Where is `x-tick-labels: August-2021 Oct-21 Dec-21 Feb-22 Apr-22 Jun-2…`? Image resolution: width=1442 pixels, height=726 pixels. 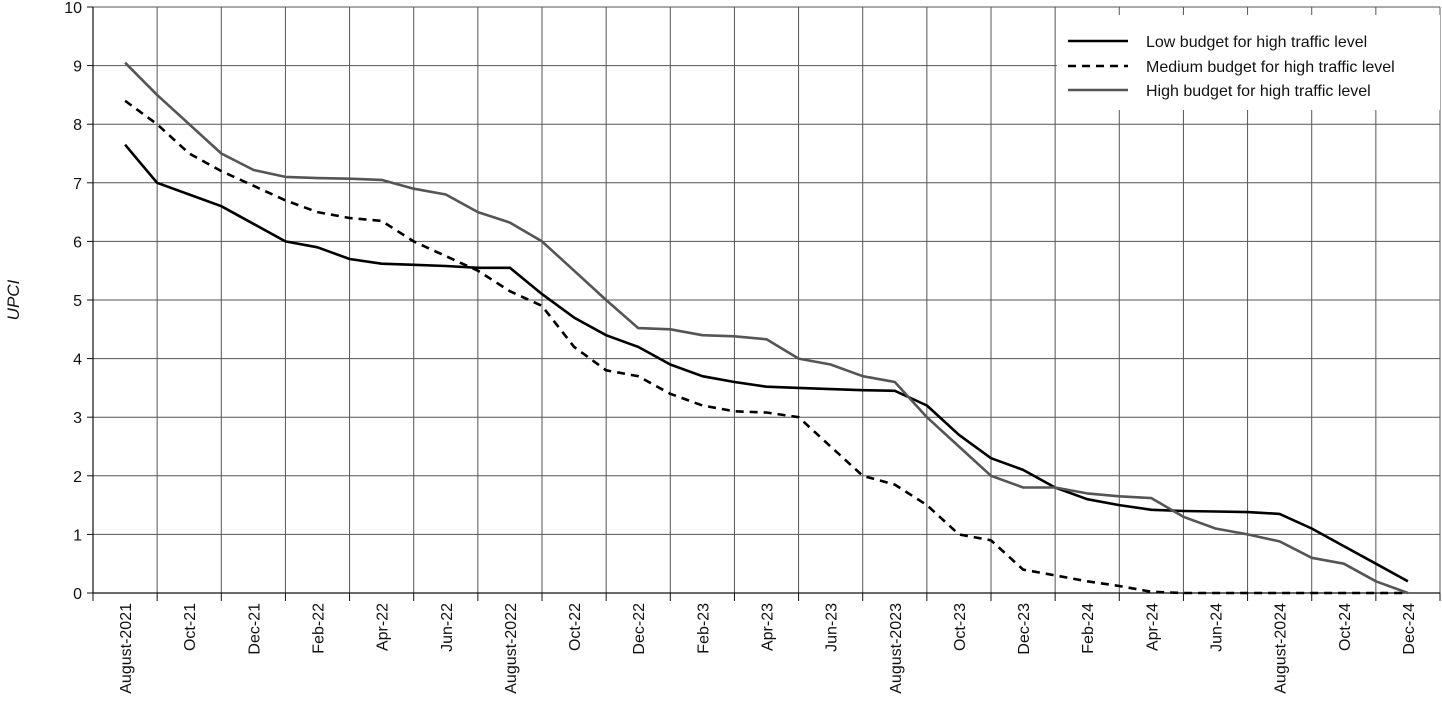
x-tick-labels: August-2021 Oct-21 Dec-21 Feb-22 Apr-22 Jun-2… is located at coordinates (768, 648).